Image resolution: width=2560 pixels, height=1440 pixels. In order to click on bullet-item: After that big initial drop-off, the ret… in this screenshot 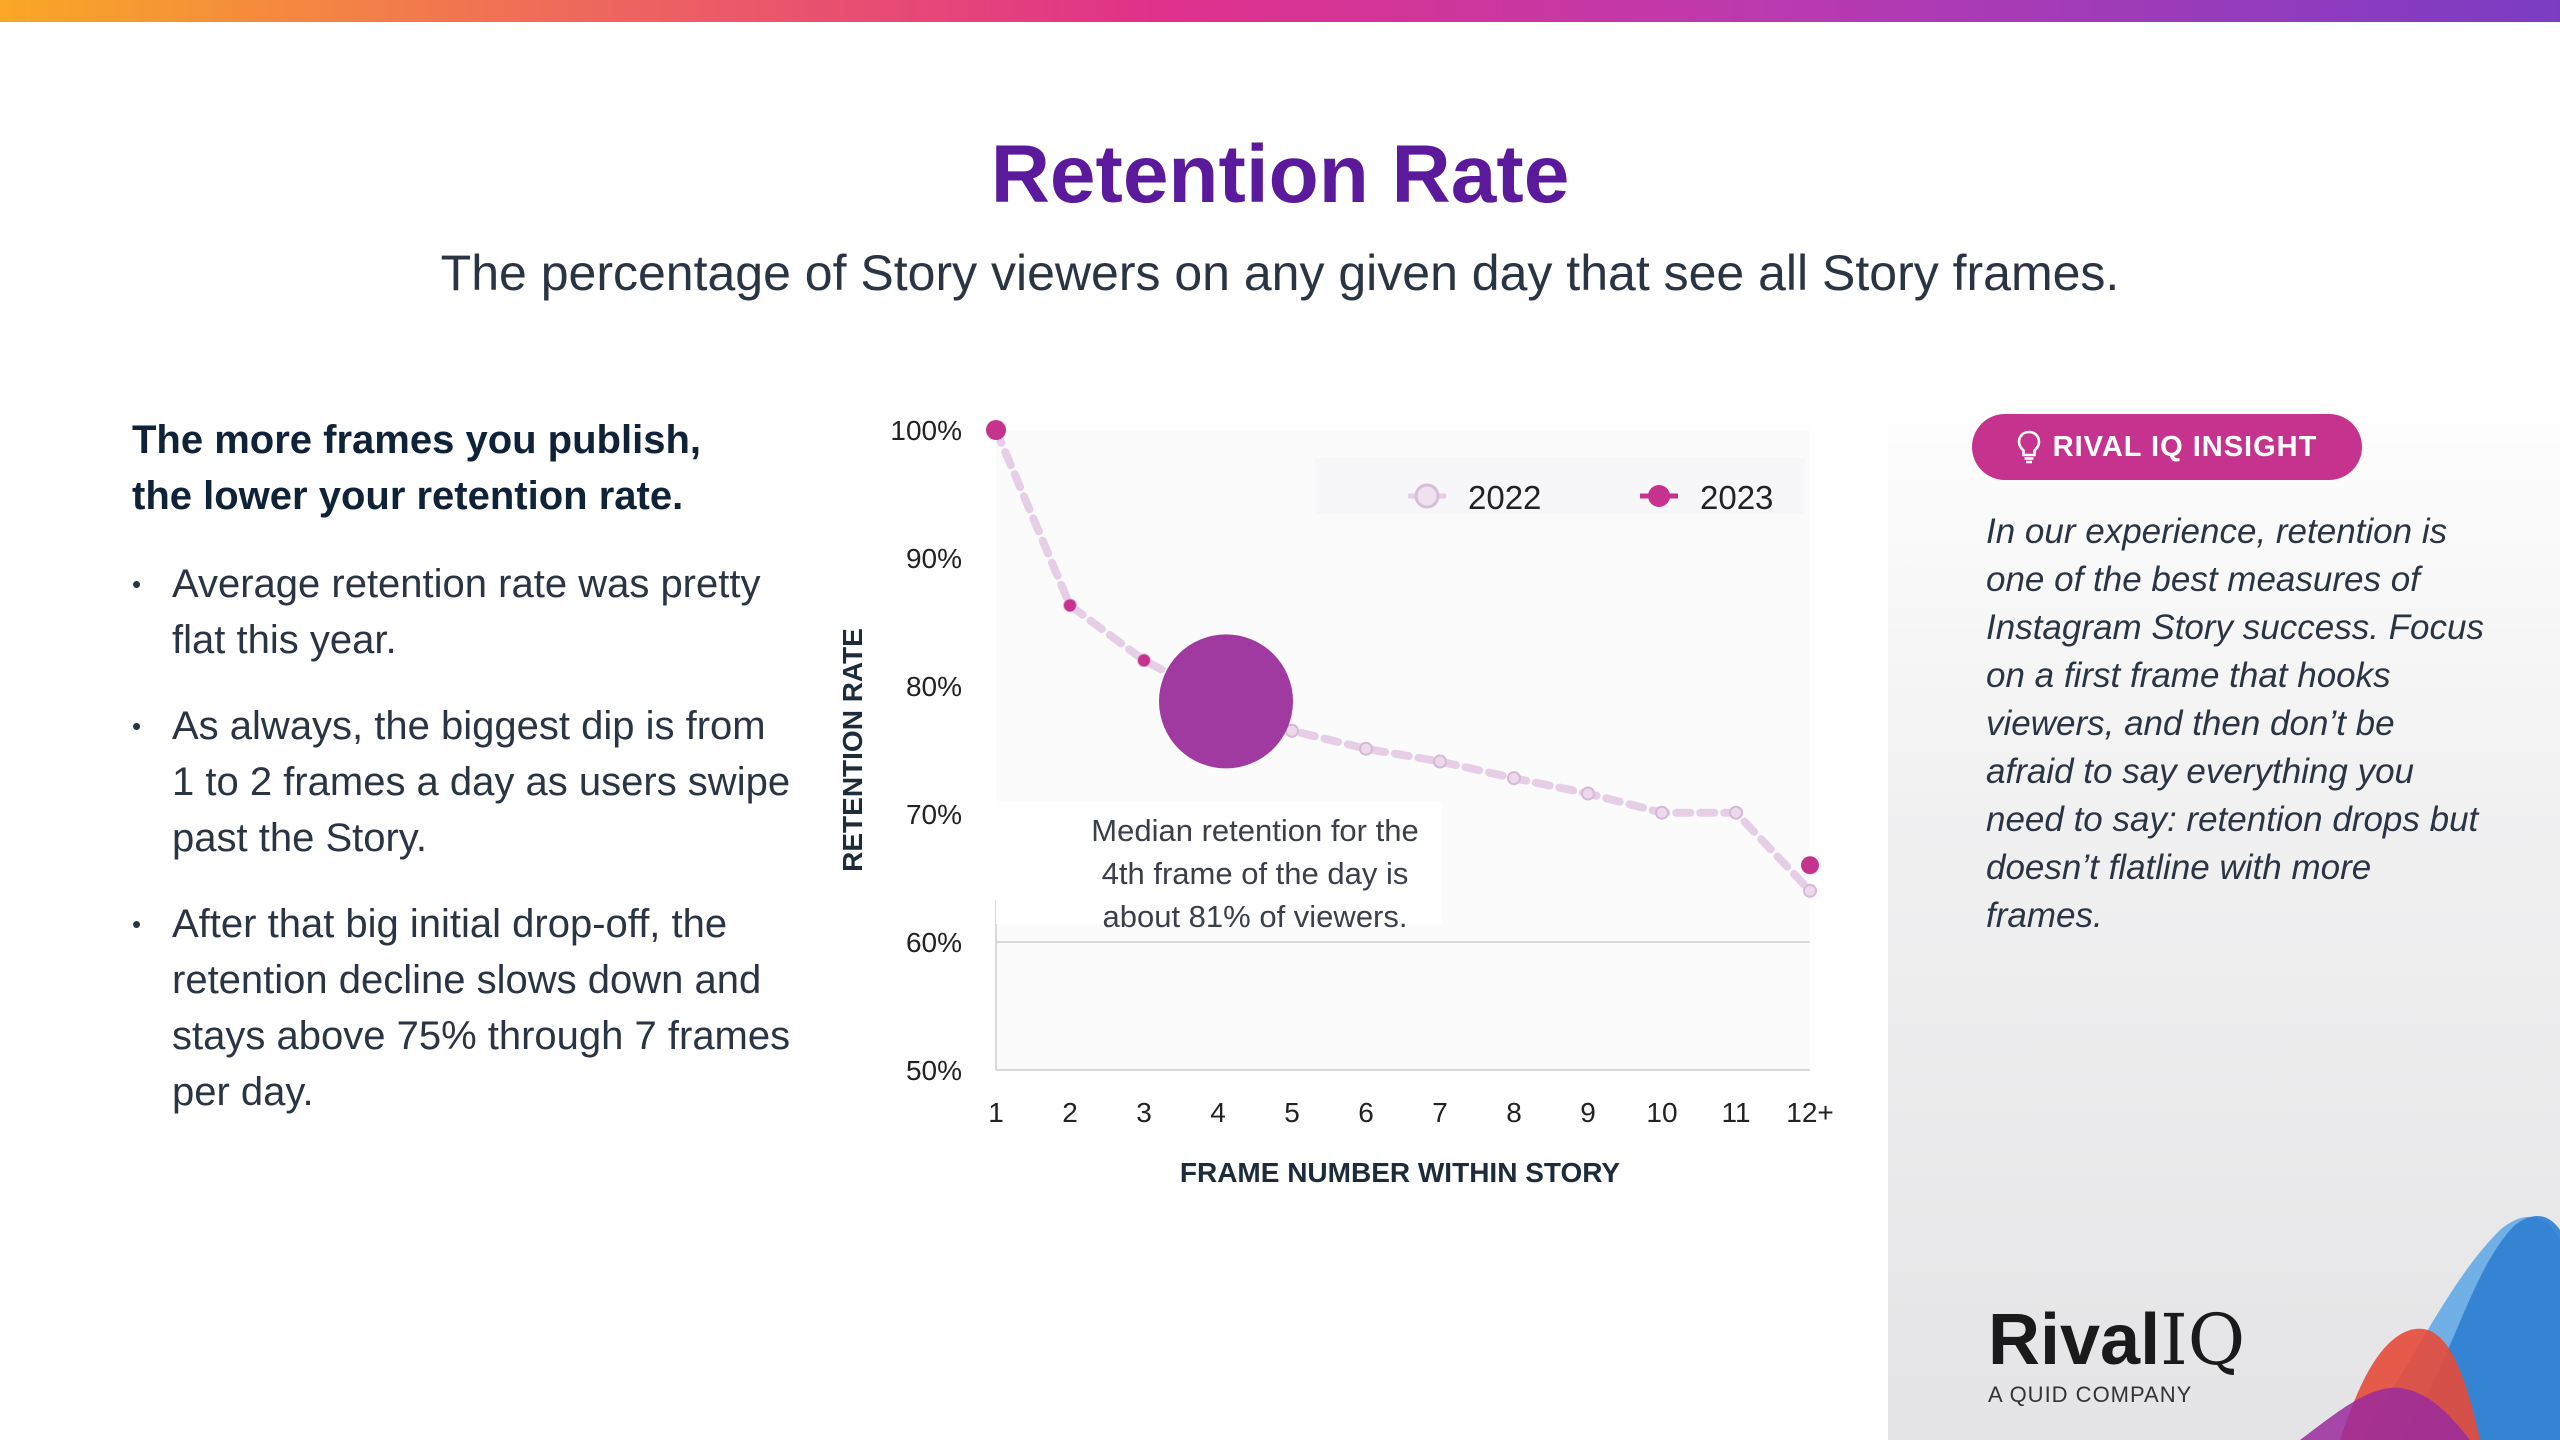, I will do `click(462, 1008)`.